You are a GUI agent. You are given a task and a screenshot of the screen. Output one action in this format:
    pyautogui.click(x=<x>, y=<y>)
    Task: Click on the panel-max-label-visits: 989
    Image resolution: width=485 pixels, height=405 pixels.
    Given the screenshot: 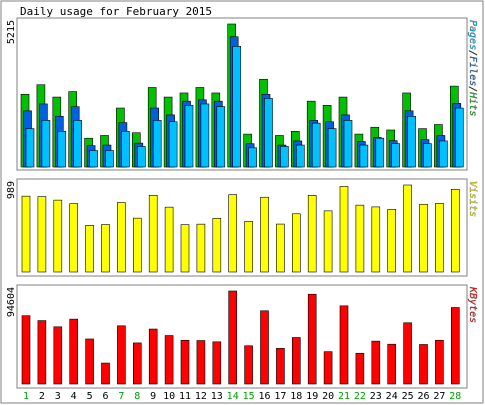 What is the action you would take?
    pyautogui.click(x=11, y=190)
    